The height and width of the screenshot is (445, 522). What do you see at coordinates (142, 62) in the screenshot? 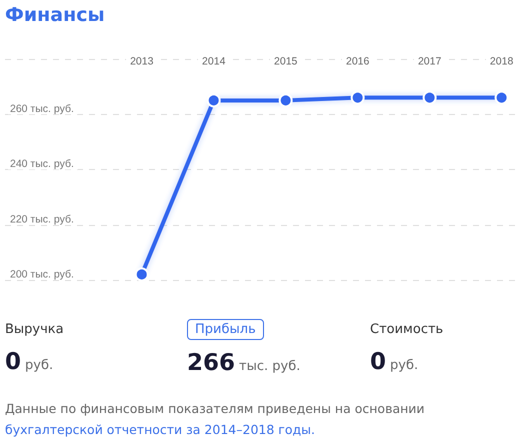
I see `x-tick-label: 2013` at bounding box center [142, 62].